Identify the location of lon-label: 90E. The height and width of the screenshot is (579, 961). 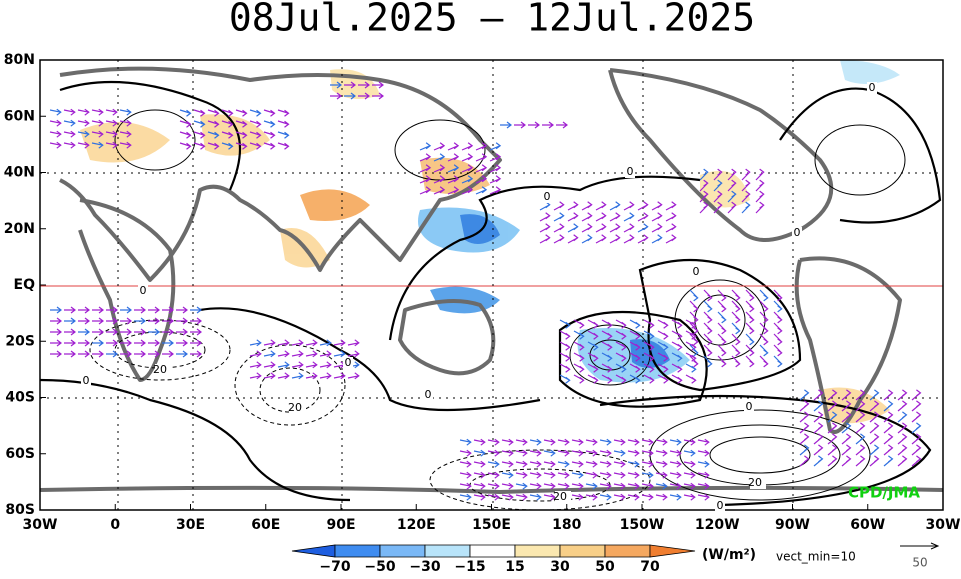
(340, 525).